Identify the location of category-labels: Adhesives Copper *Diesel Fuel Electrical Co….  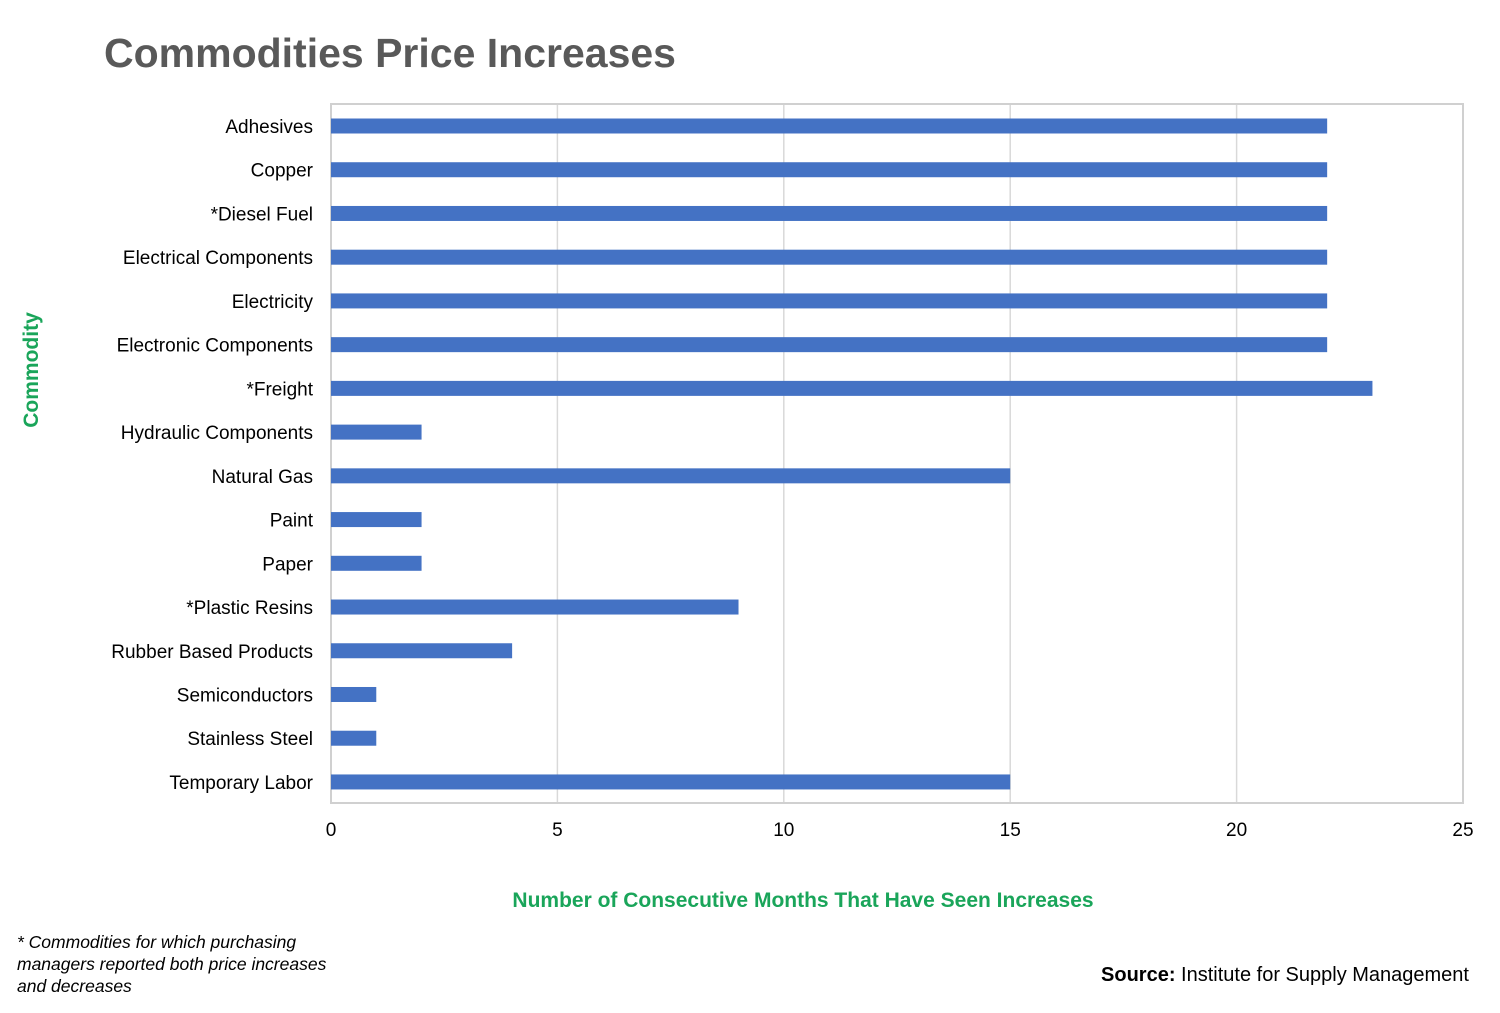
(212, 455).